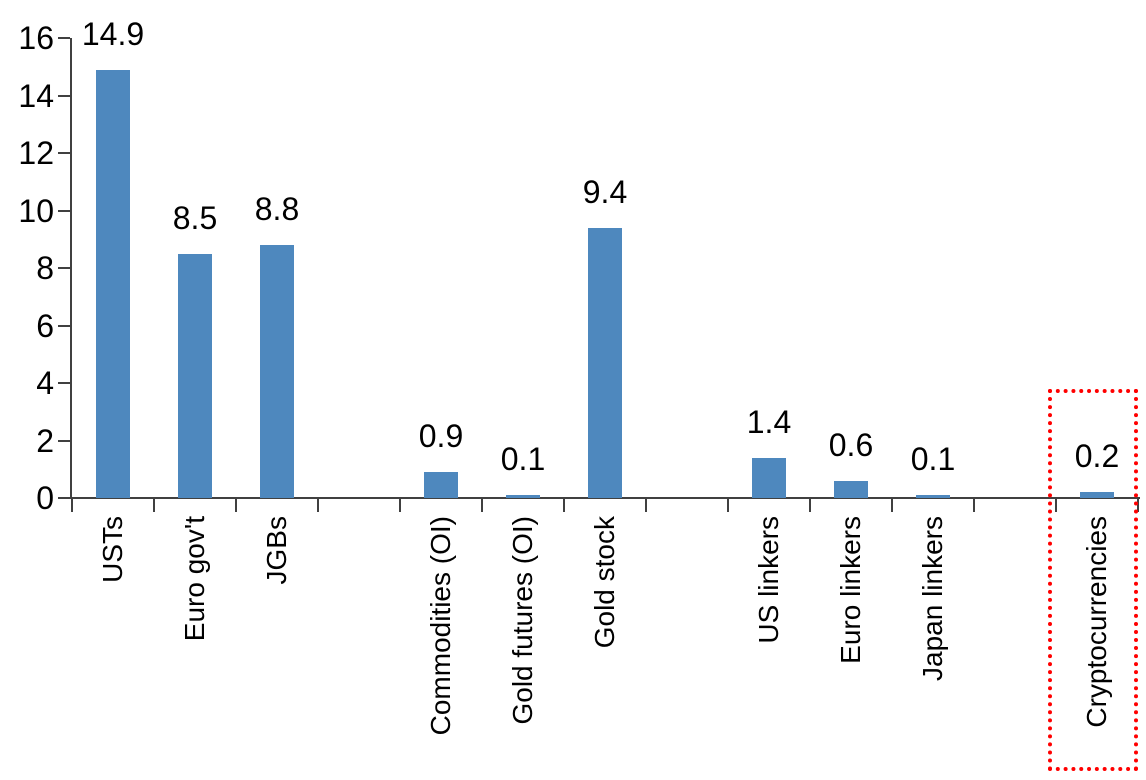  I want to click on value-label: 1.4, so click(769, 421).